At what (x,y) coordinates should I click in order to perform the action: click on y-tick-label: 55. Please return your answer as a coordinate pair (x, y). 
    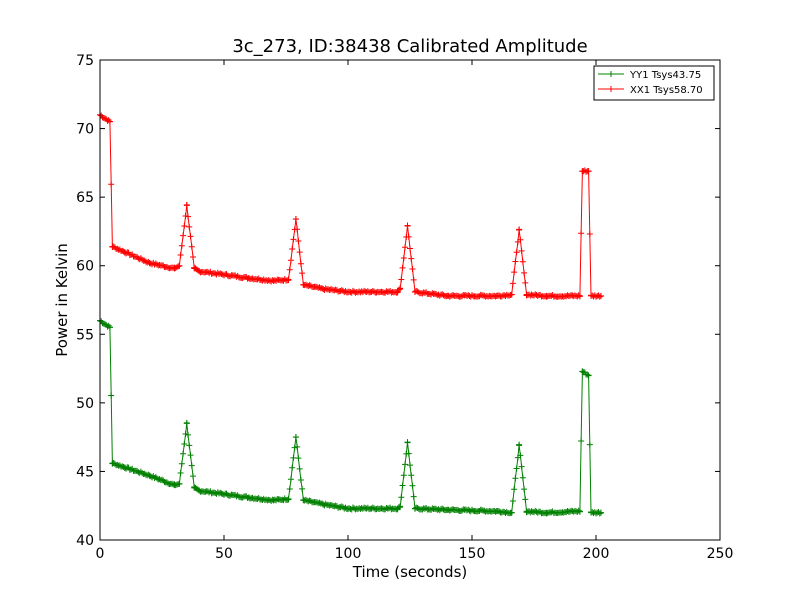
    Looking at the image, I should click on (85, 335).